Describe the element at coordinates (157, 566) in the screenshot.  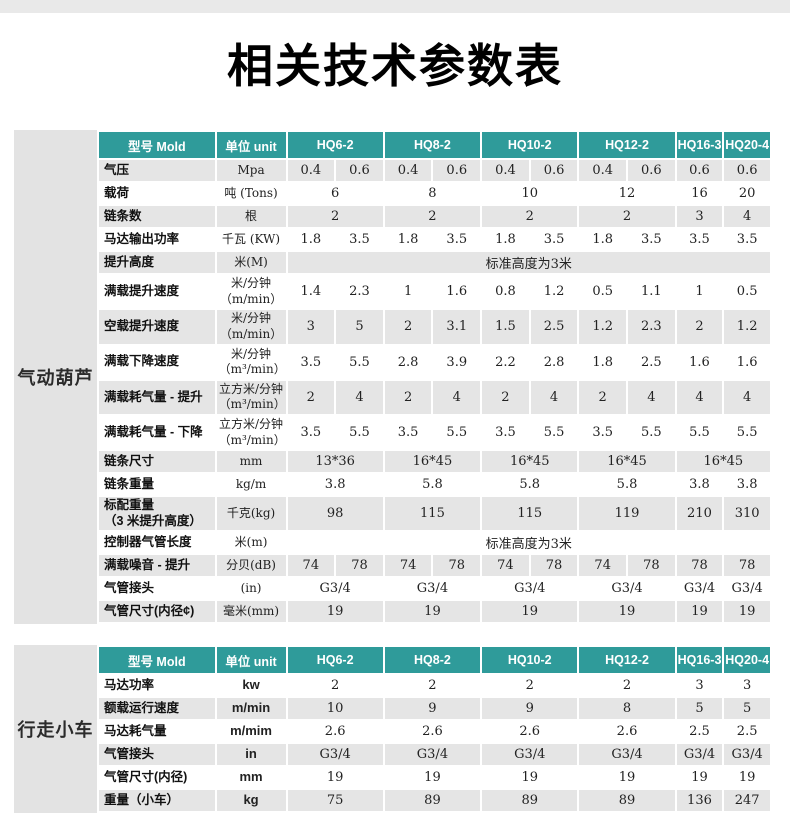
I see `row-label: 满载噪音 - 提升` at that location.